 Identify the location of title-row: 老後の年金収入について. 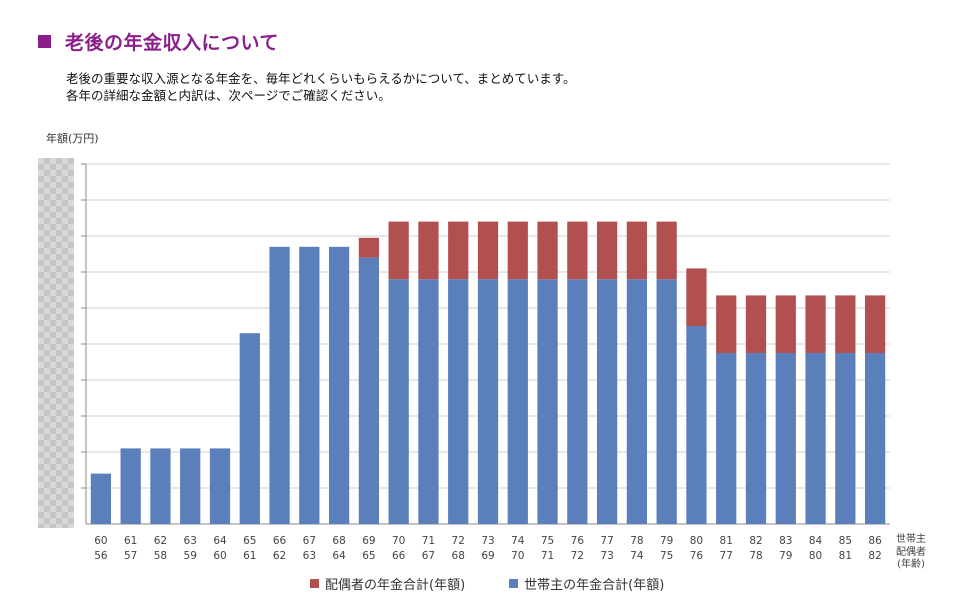
(158, 41).